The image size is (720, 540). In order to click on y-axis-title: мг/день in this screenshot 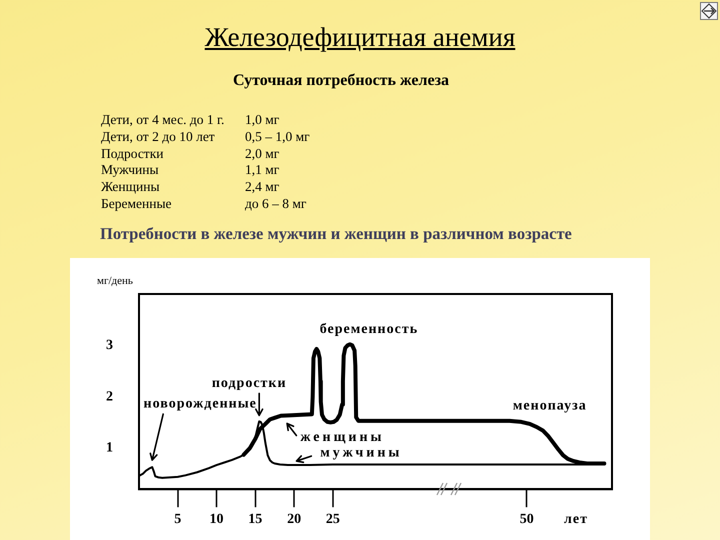, I will do `click(115, 280)`.